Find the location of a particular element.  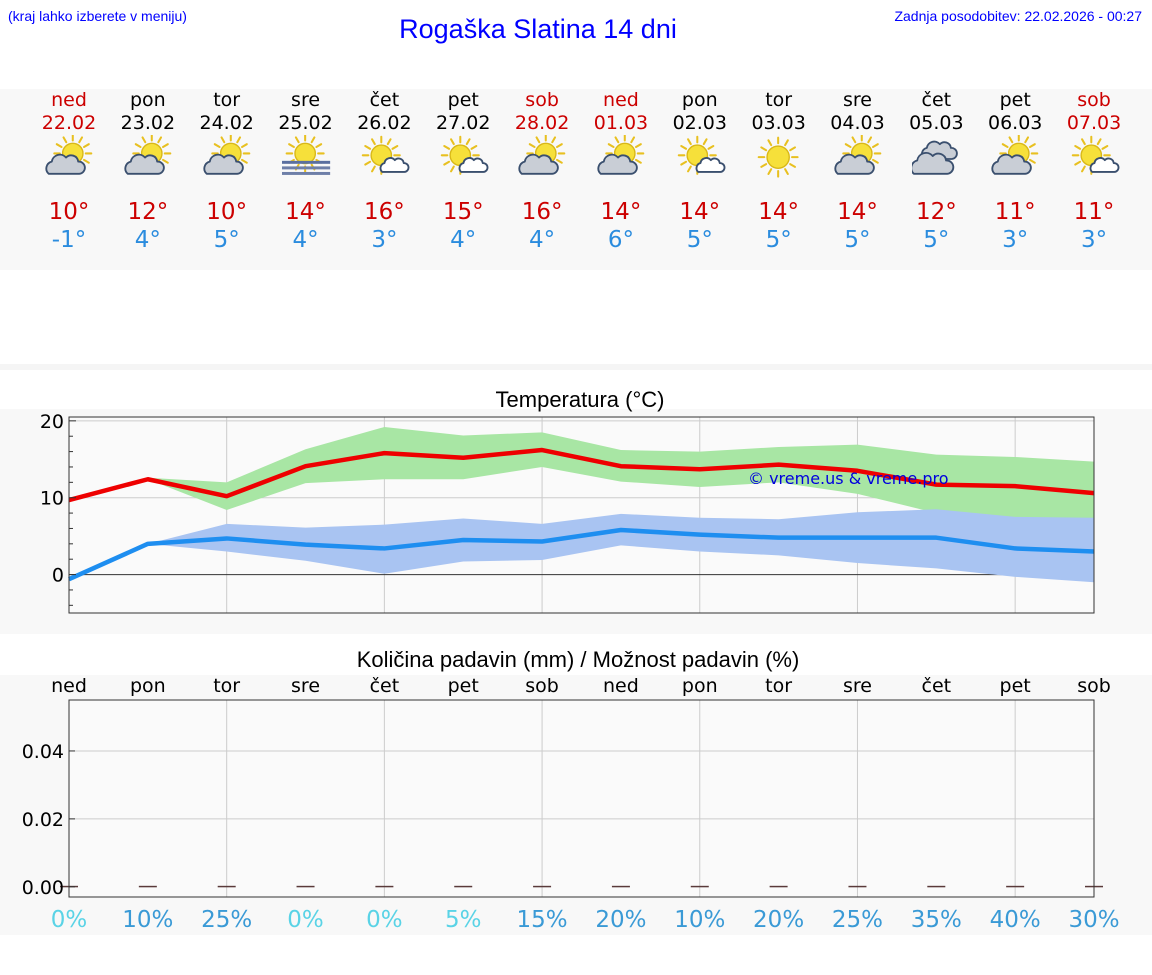

max-temp-line is located at coordinates (581, 475).